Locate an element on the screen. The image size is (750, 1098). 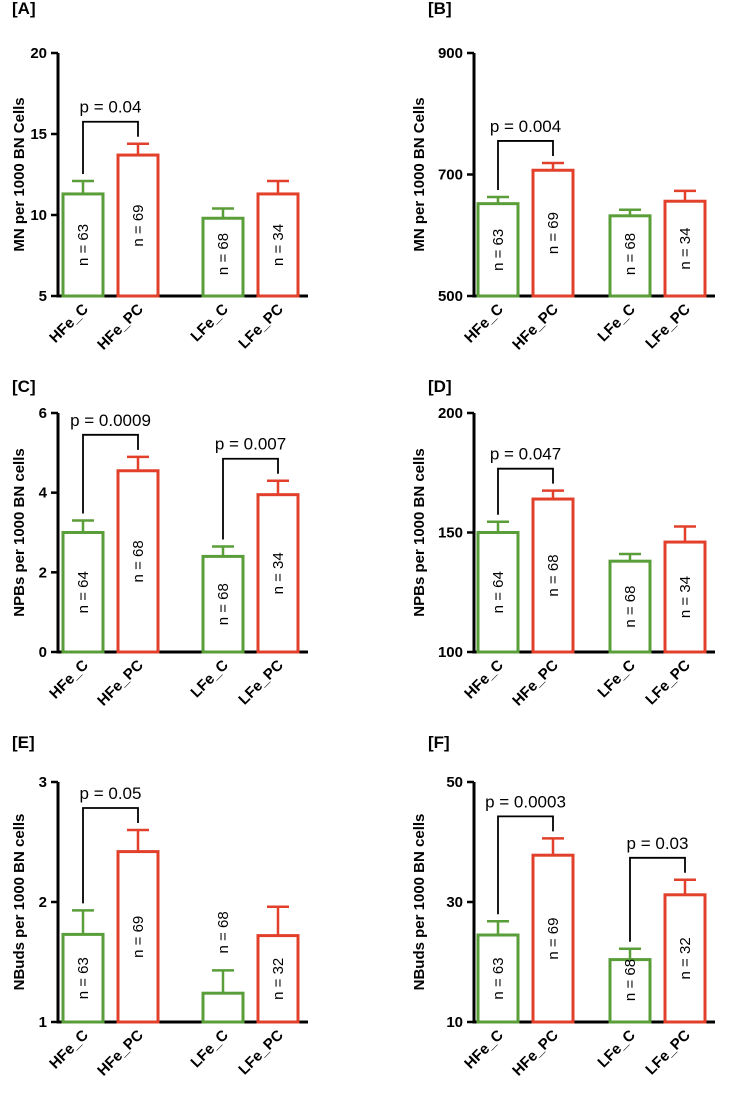
y-tick-label: 15 is located at coordinates (38, 134).